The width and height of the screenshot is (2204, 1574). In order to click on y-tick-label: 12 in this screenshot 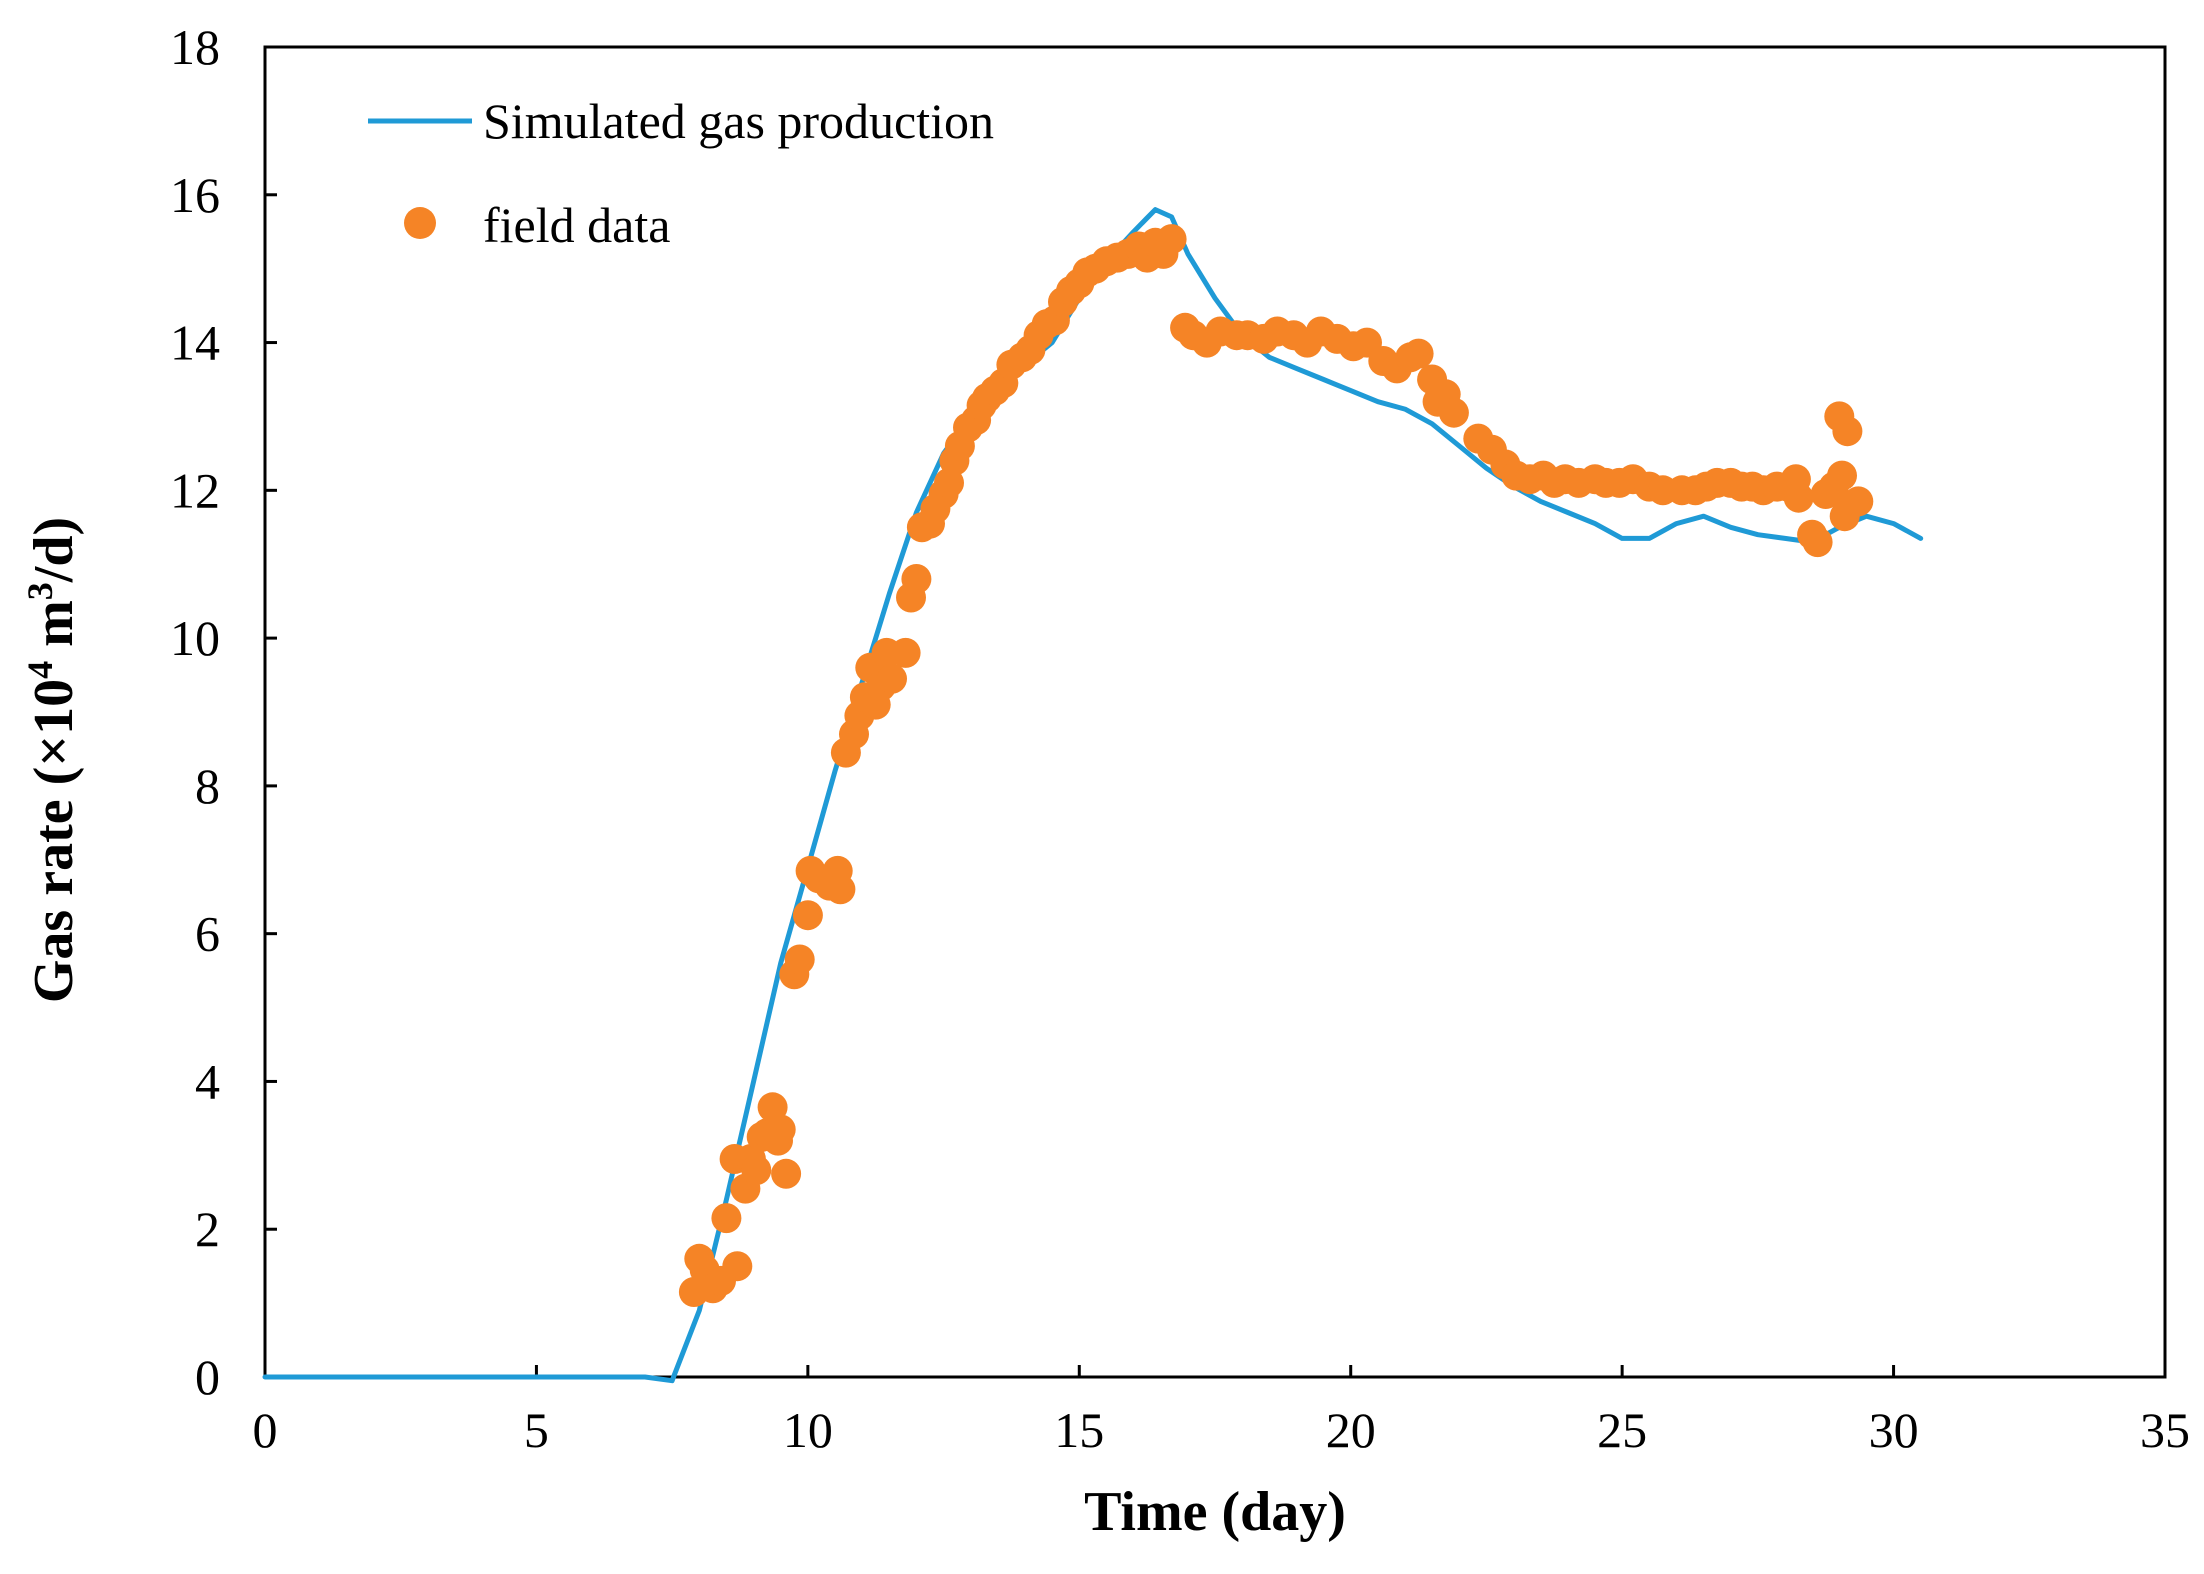, I will do `click(195, 490)`.